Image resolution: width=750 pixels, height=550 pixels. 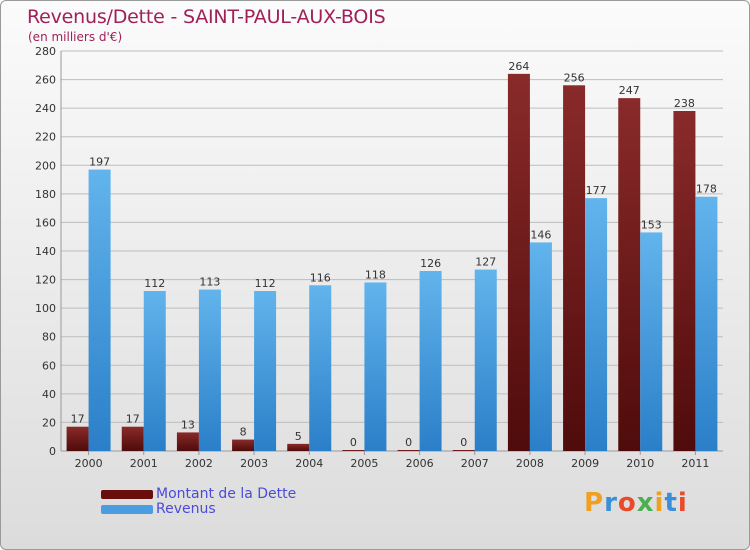 I want to click on y-tick-label: 240, so click(x=45, y=108).